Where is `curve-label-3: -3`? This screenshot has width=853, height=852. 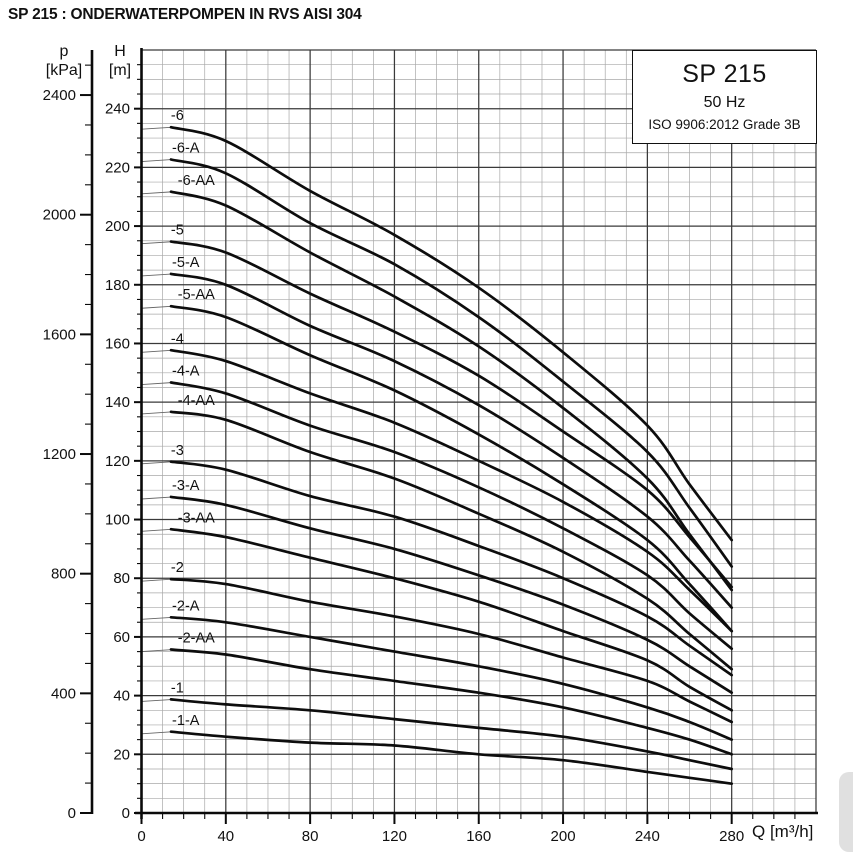 curve-label-3: -3 is located at coordinates (177, 451).